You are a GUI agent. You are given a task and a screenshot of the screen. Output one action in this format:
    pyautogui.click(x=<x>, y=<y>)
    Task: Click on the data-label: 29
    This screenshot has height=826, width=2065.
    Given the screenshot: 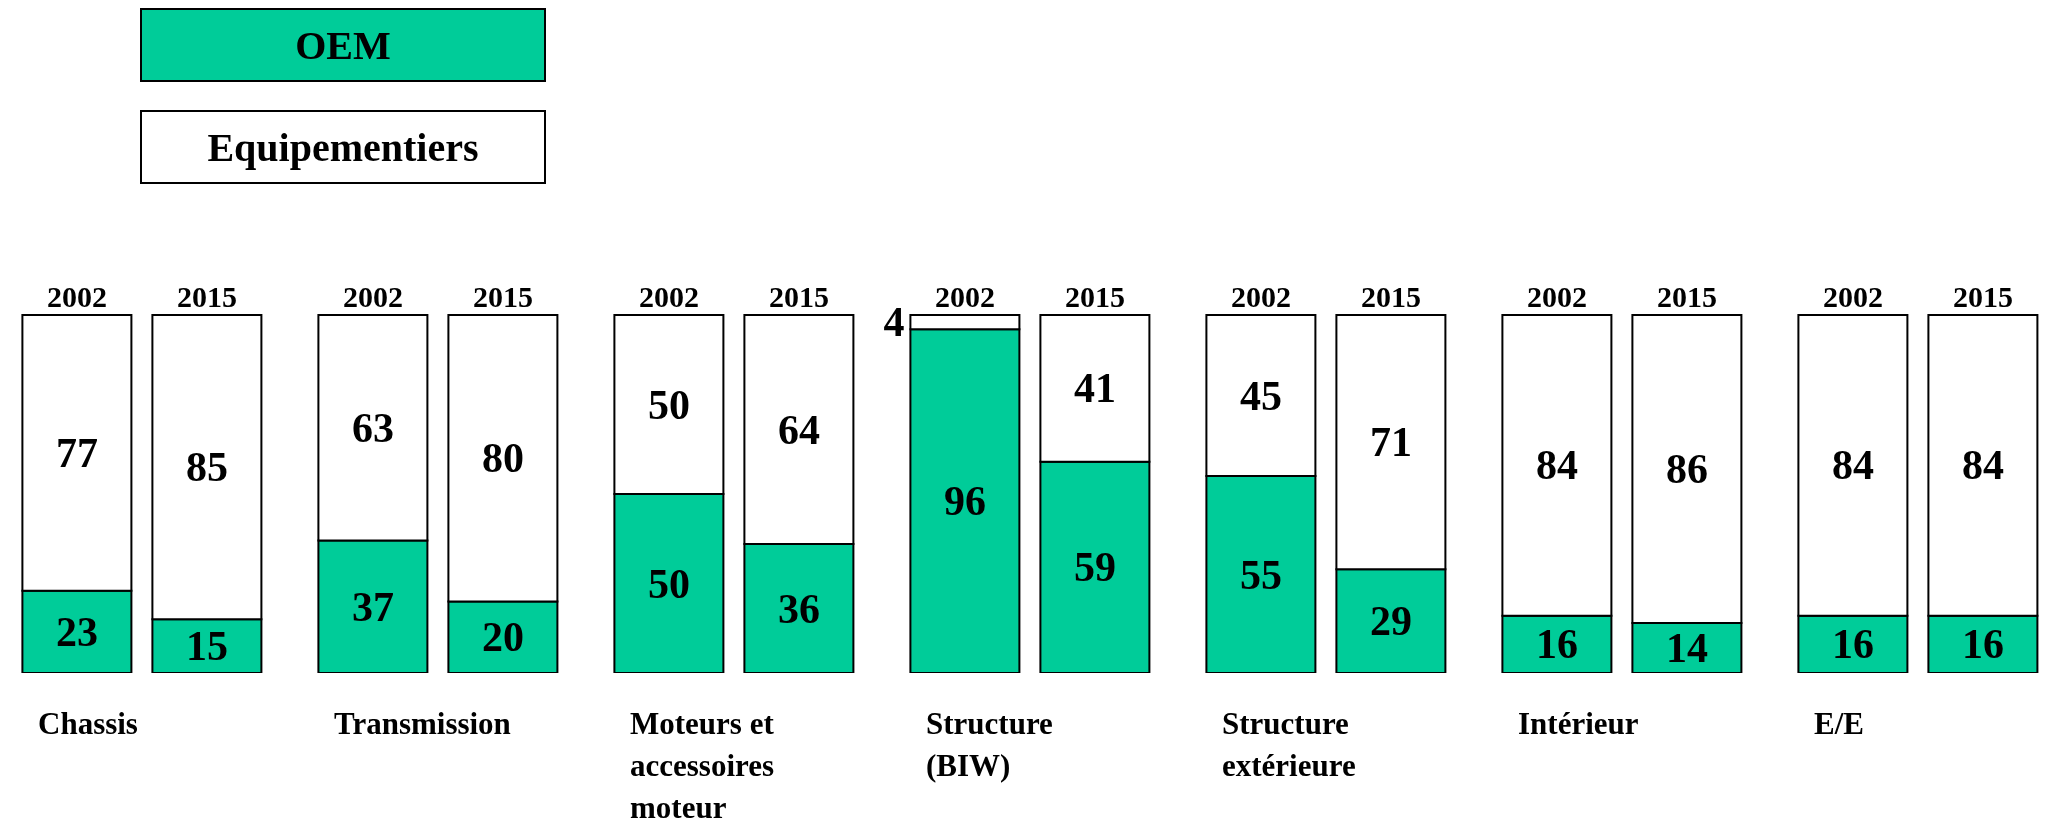 What is the action you would take?
    pyautogui.click(x=1390, y=621)
    